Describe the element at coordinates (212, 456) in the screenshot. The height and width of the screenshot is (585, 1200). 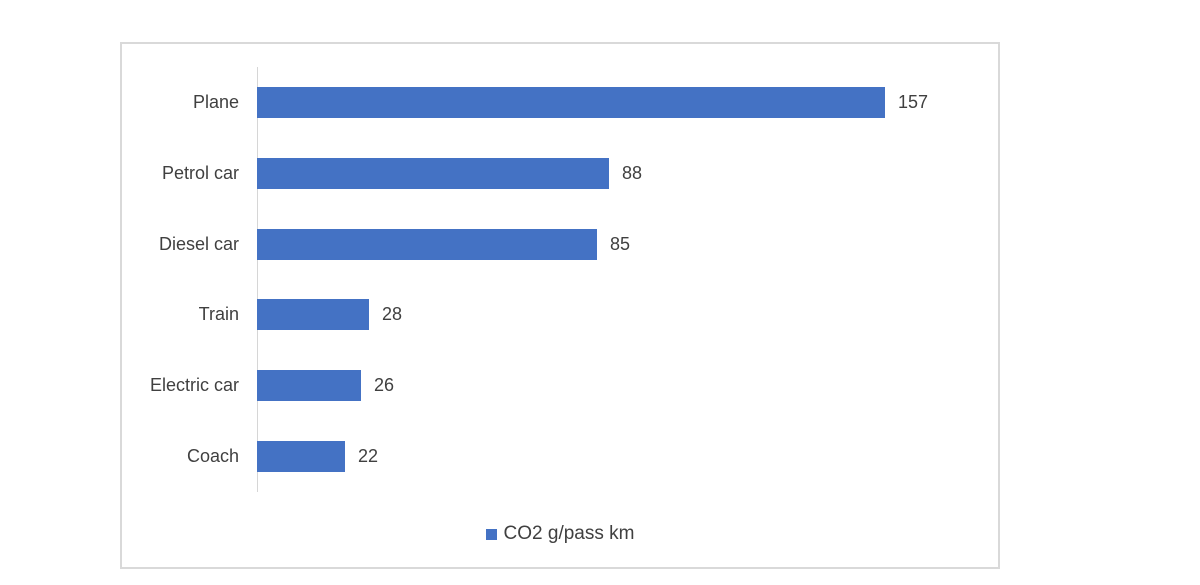
I see `category-label: Coach` at that location.